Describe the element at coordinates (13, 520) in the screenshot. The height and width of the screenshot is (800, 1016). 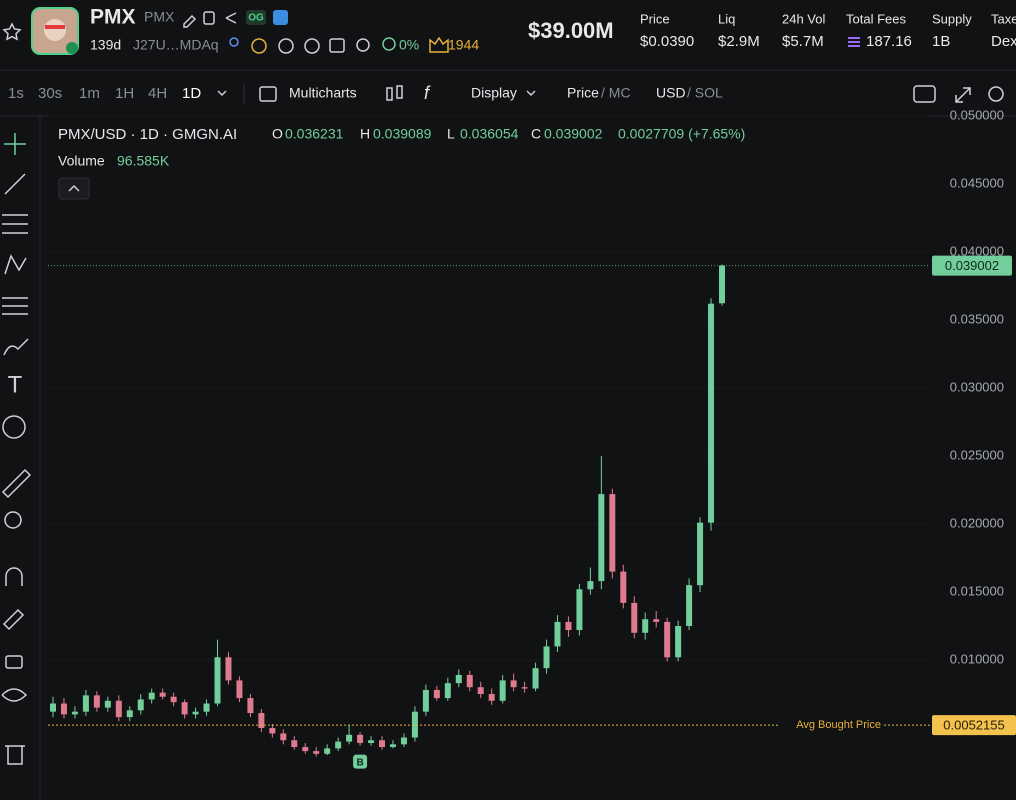
I see `zoom-tool` at that location.